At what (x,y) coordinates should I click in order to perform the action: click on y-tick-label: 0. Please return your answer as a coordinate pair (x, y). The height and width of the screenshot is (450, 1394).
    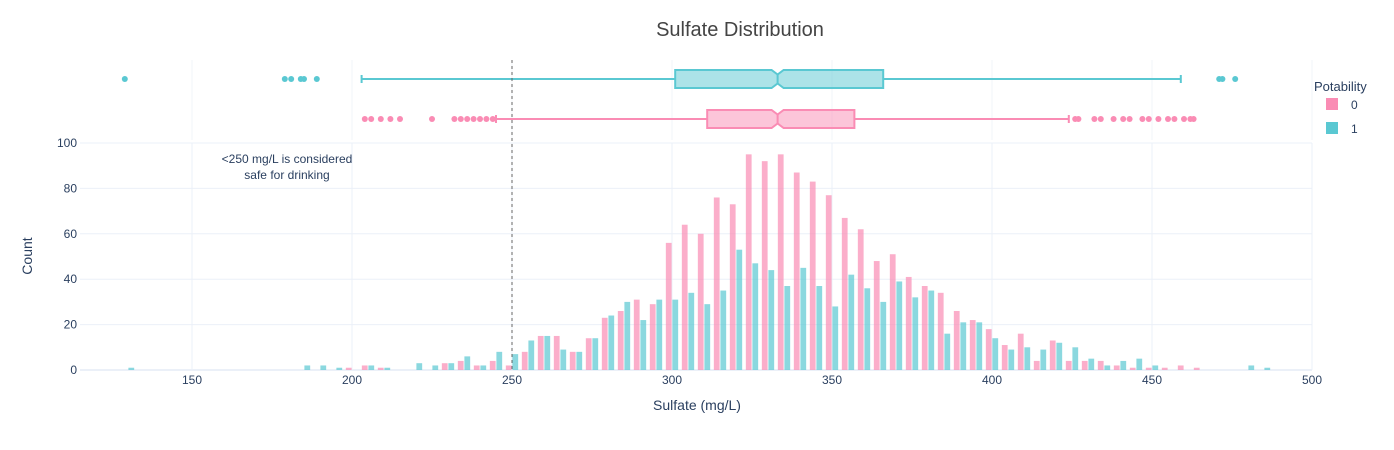
    Looking at the image, I should click on (73, 370).